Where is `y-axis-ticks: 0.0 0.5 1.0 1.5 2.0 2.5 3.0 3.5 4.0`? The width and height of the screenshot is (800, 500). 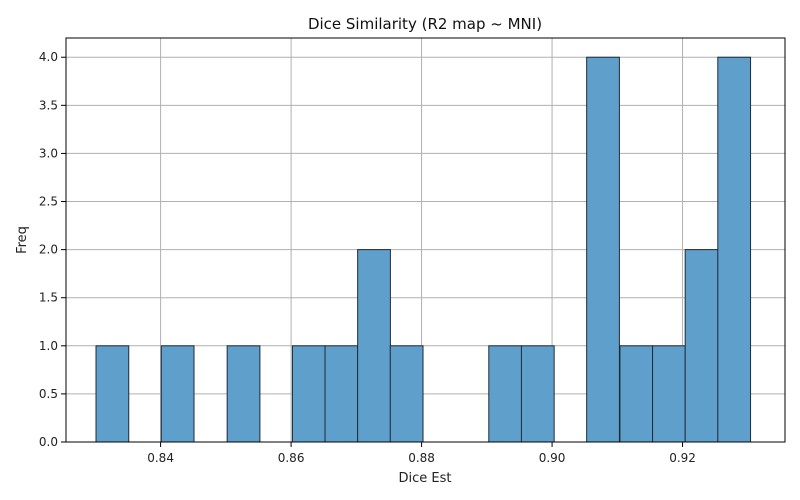 y-axis-ticks: 0.0 0.5 1.0 1.5 2.0 2.5 3.0 3.5 4.0 is located at coordinates (52, 249).